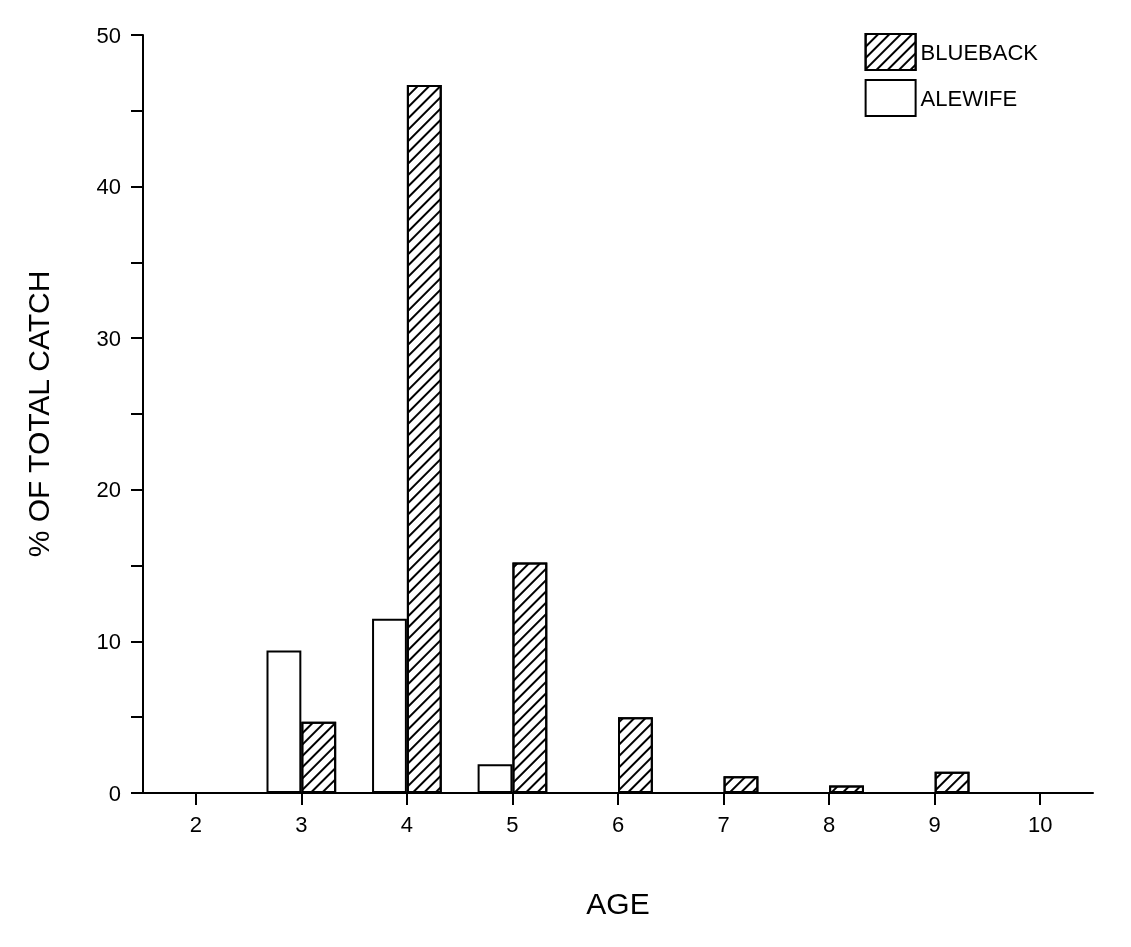 The height and width of the screenshot is (947, 1131). Describe the element at coordinates (114, 793) in the screenshot. I see `y-tick-label: 0` at that location.